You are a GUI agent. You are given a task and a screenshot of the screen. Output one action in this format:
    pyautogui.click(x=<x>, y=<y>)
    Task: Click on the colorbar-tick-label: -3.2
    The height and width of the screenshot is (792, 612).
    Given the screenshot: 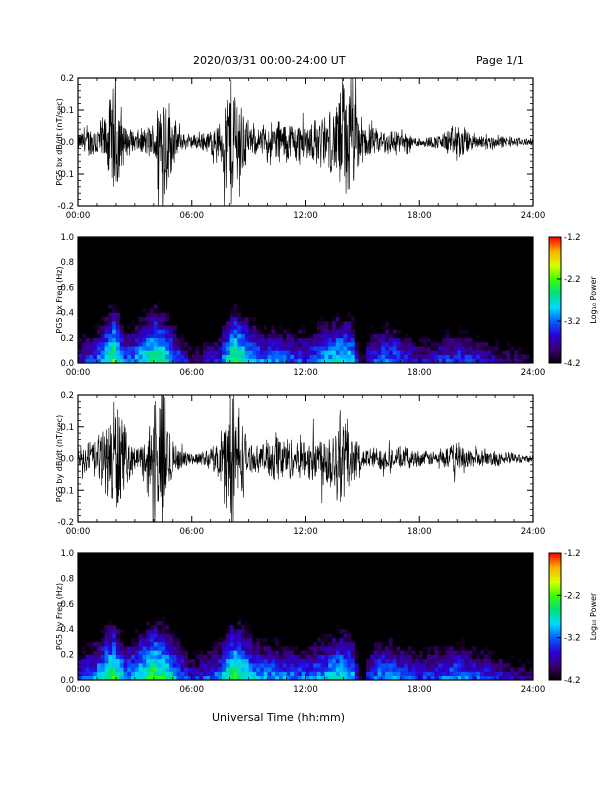 What is the action you would take?
    pyautogui.click(x=572, y=639)
    